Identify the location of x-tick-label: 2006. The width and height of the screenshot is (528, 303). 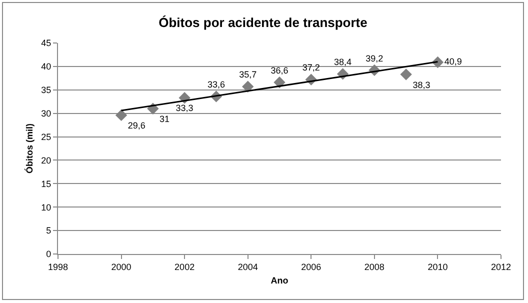
(311, 267).